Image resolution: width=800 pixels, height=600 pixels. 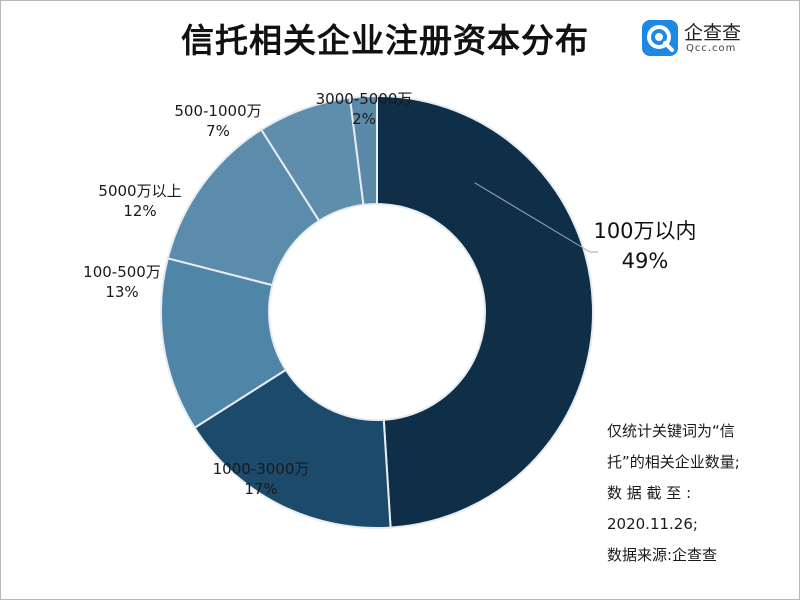 I want to click on slice-percent-label: 7%, so click(x=218, y=131).